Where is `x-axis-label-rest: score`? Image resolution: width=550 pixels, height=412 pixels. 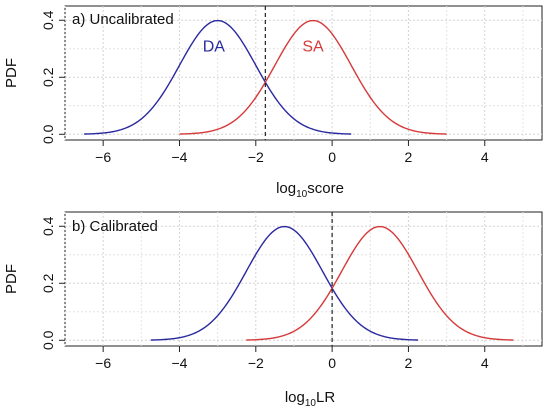 x-axis-label-rest: score is located at coordinates (325, 188).